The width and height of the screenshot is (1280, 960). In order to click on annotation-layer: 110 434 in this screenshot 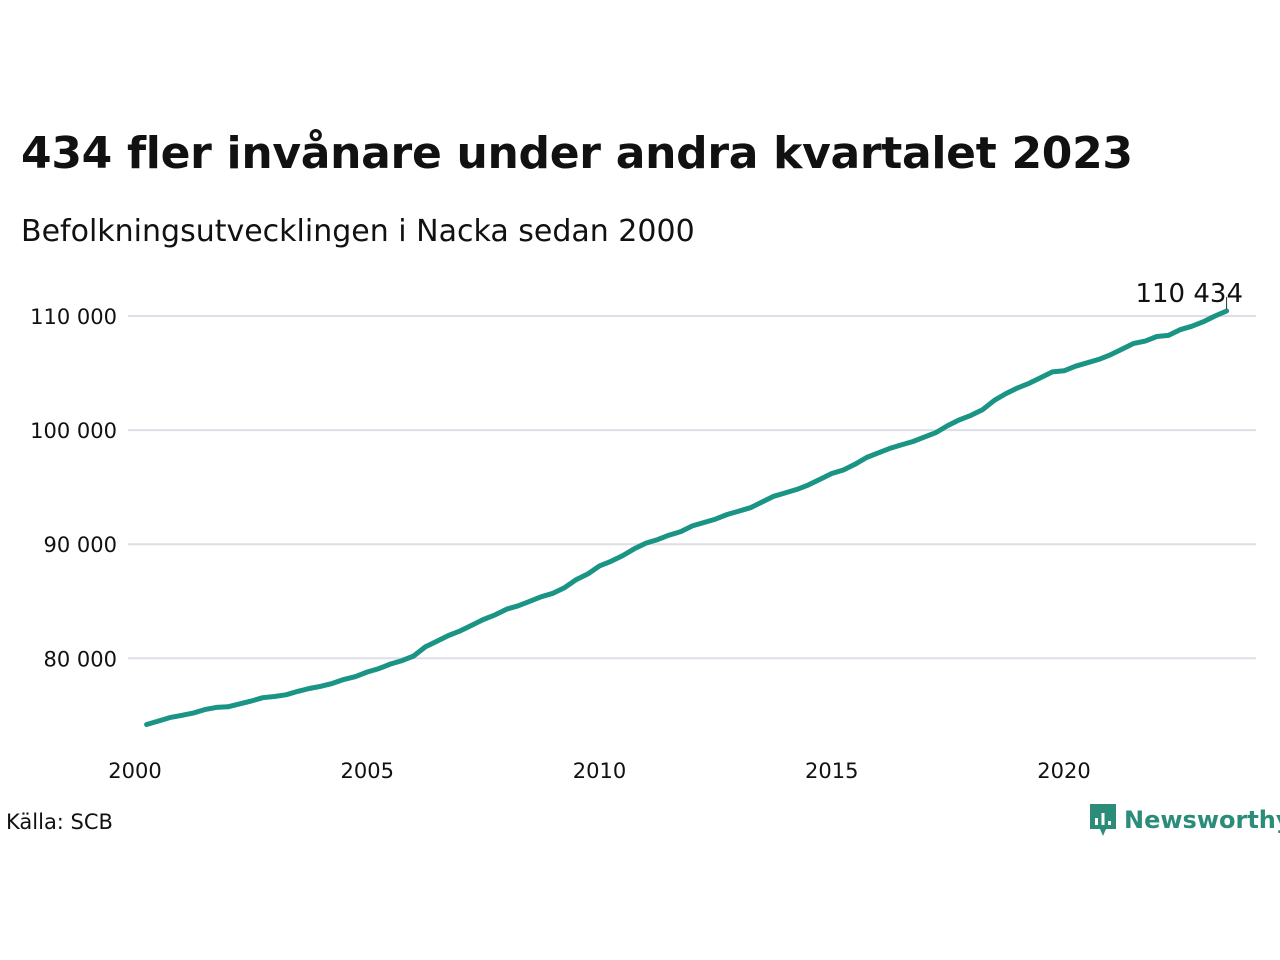, I will do `click(1189, 294)`.